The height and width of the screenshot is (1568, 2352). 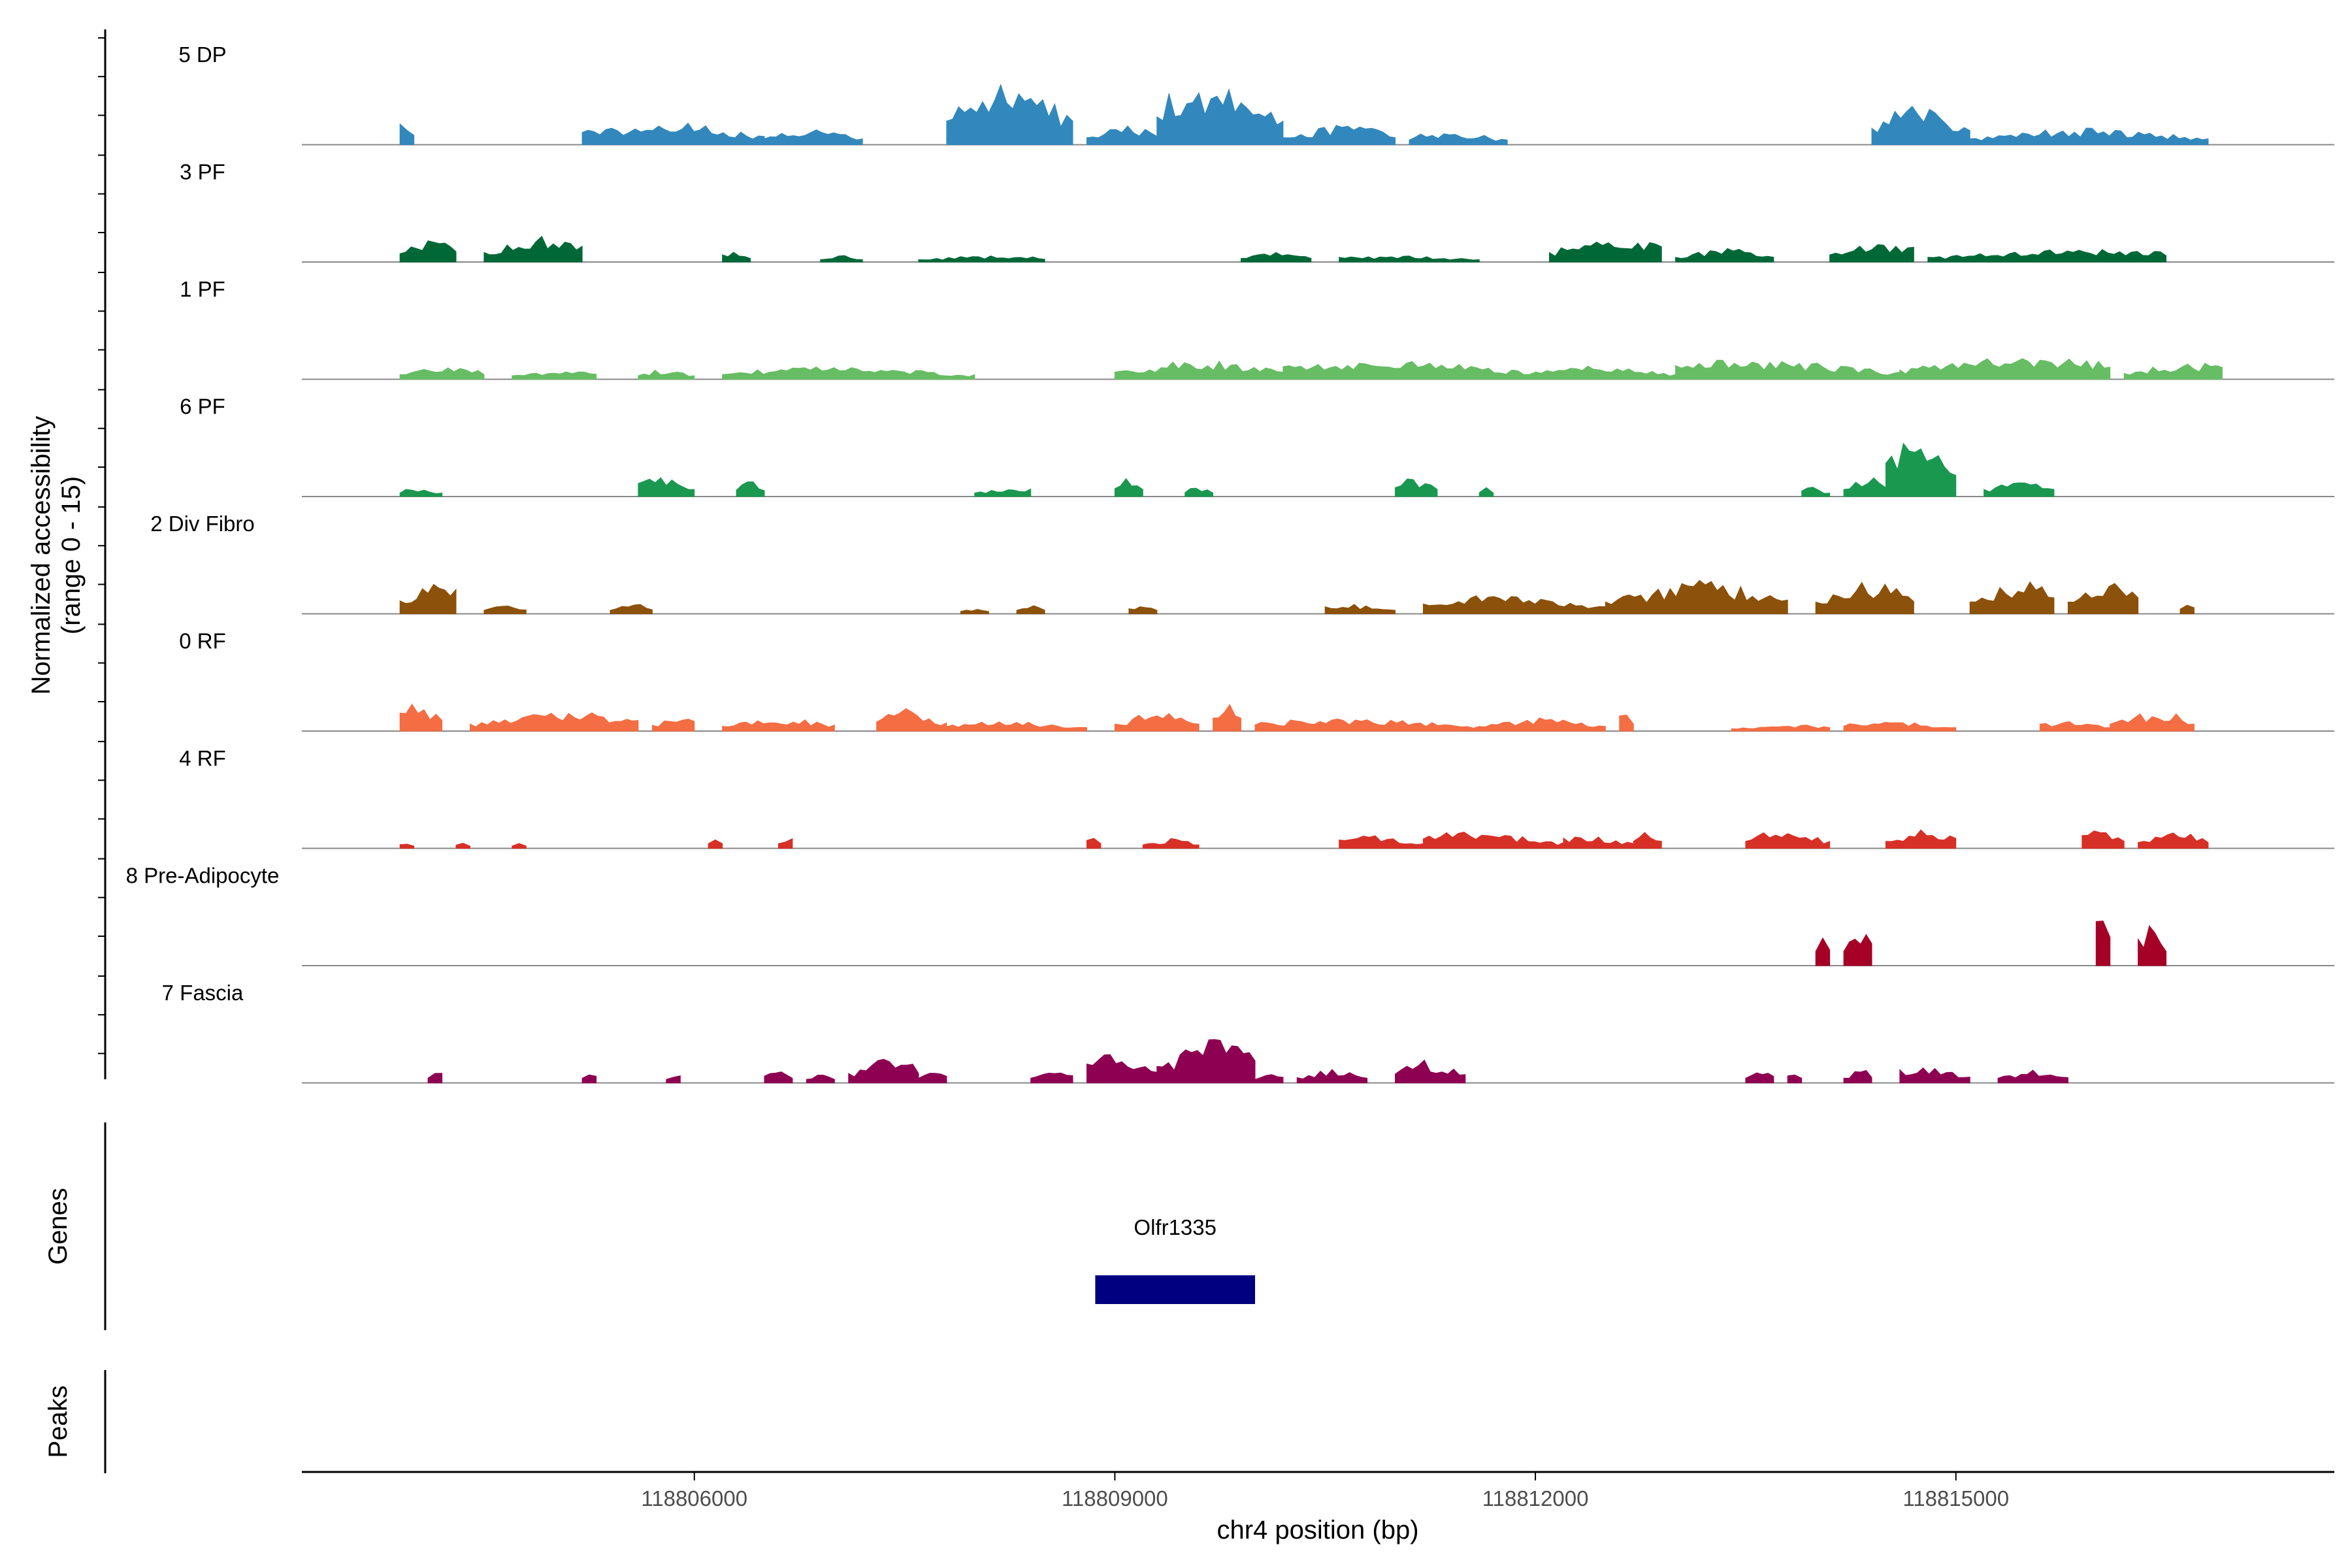 I want to click on x-tick-label: 118812000, so click(x=1535, y=1498).